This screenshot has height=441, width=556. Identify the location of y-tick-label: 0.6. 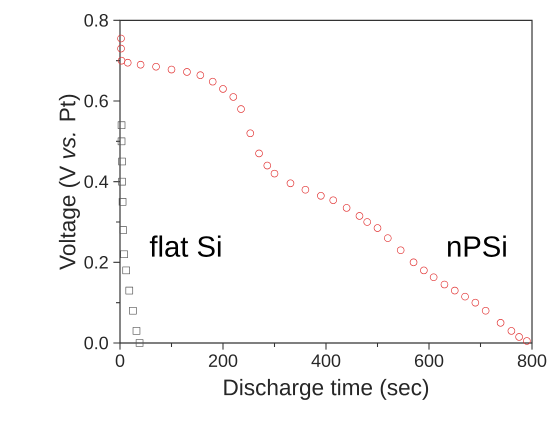
(96, 101).